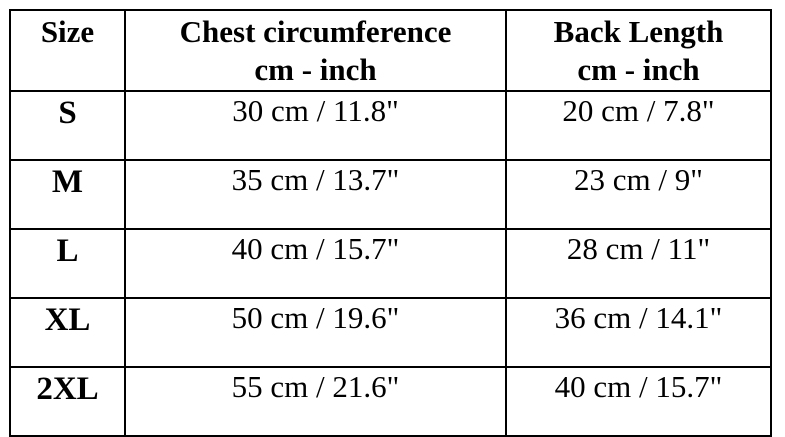 The height and width of the screenshot is (437, 785). Describe the element at coordinates (638, 31) in the screenshot. I see `header-back-label: Back Length` at that location.